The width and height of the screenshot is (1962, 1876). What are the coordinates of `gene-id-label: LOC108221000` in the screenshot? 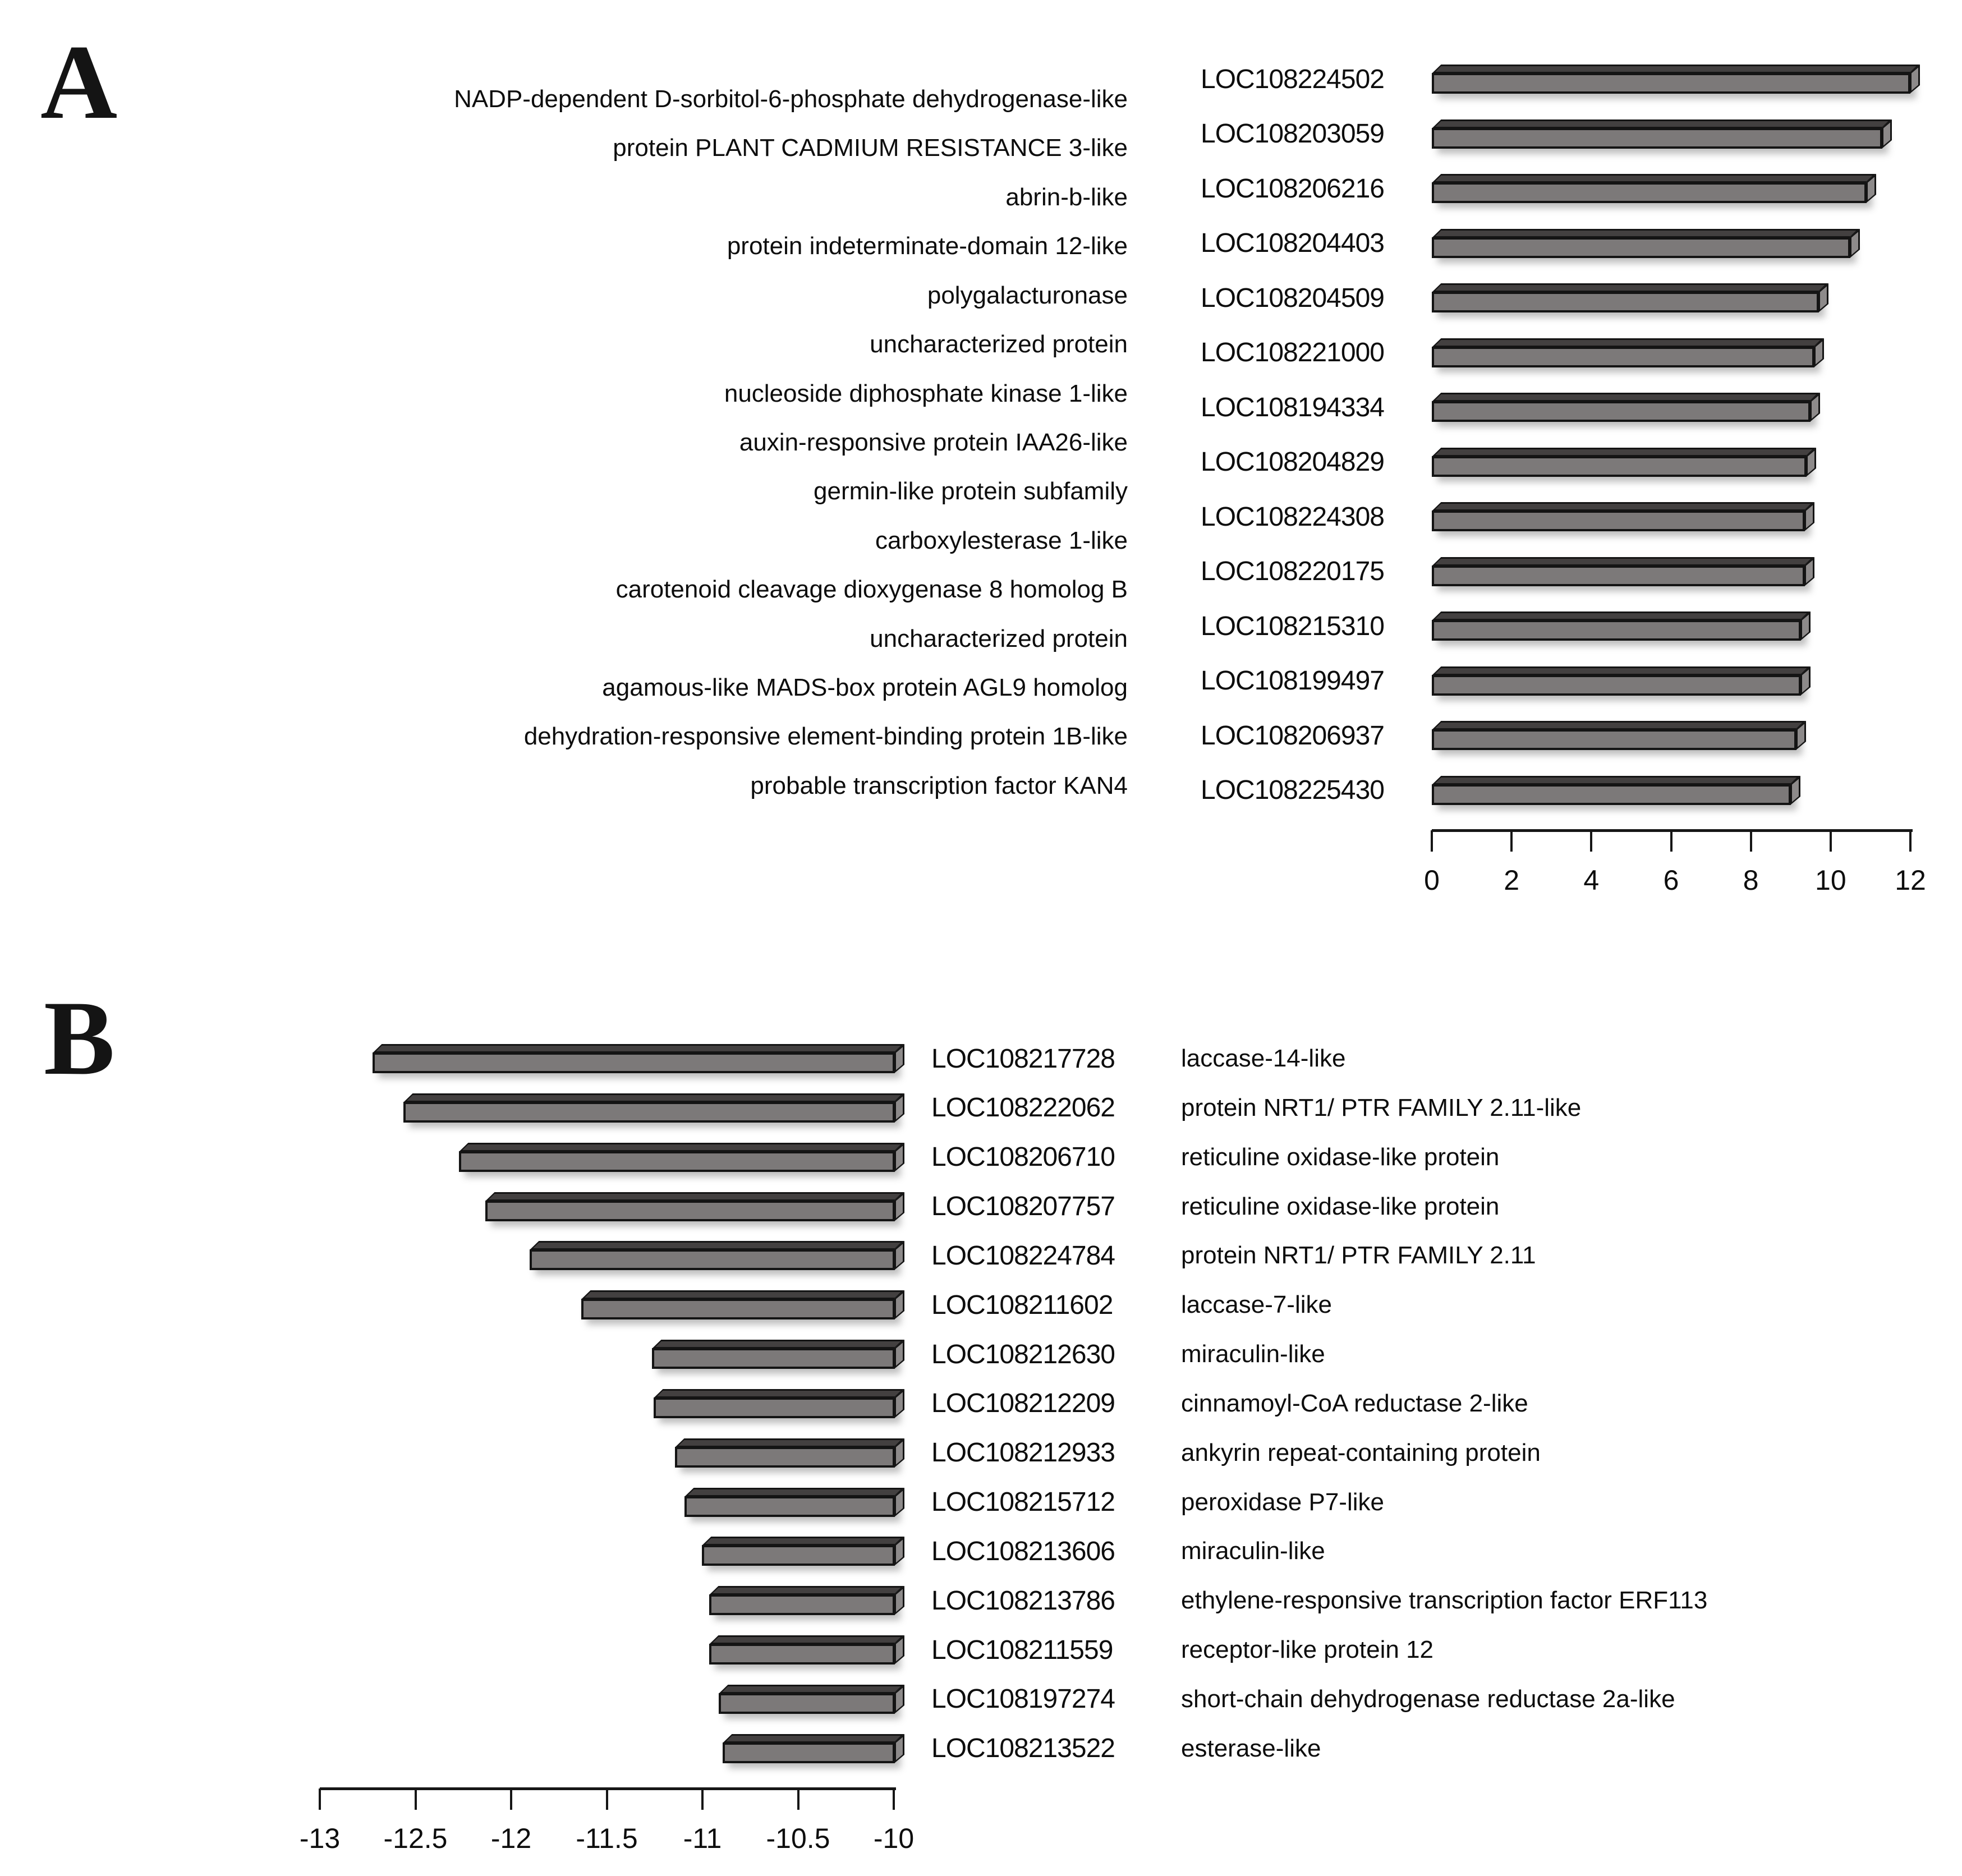 It's located at (1293, 353).